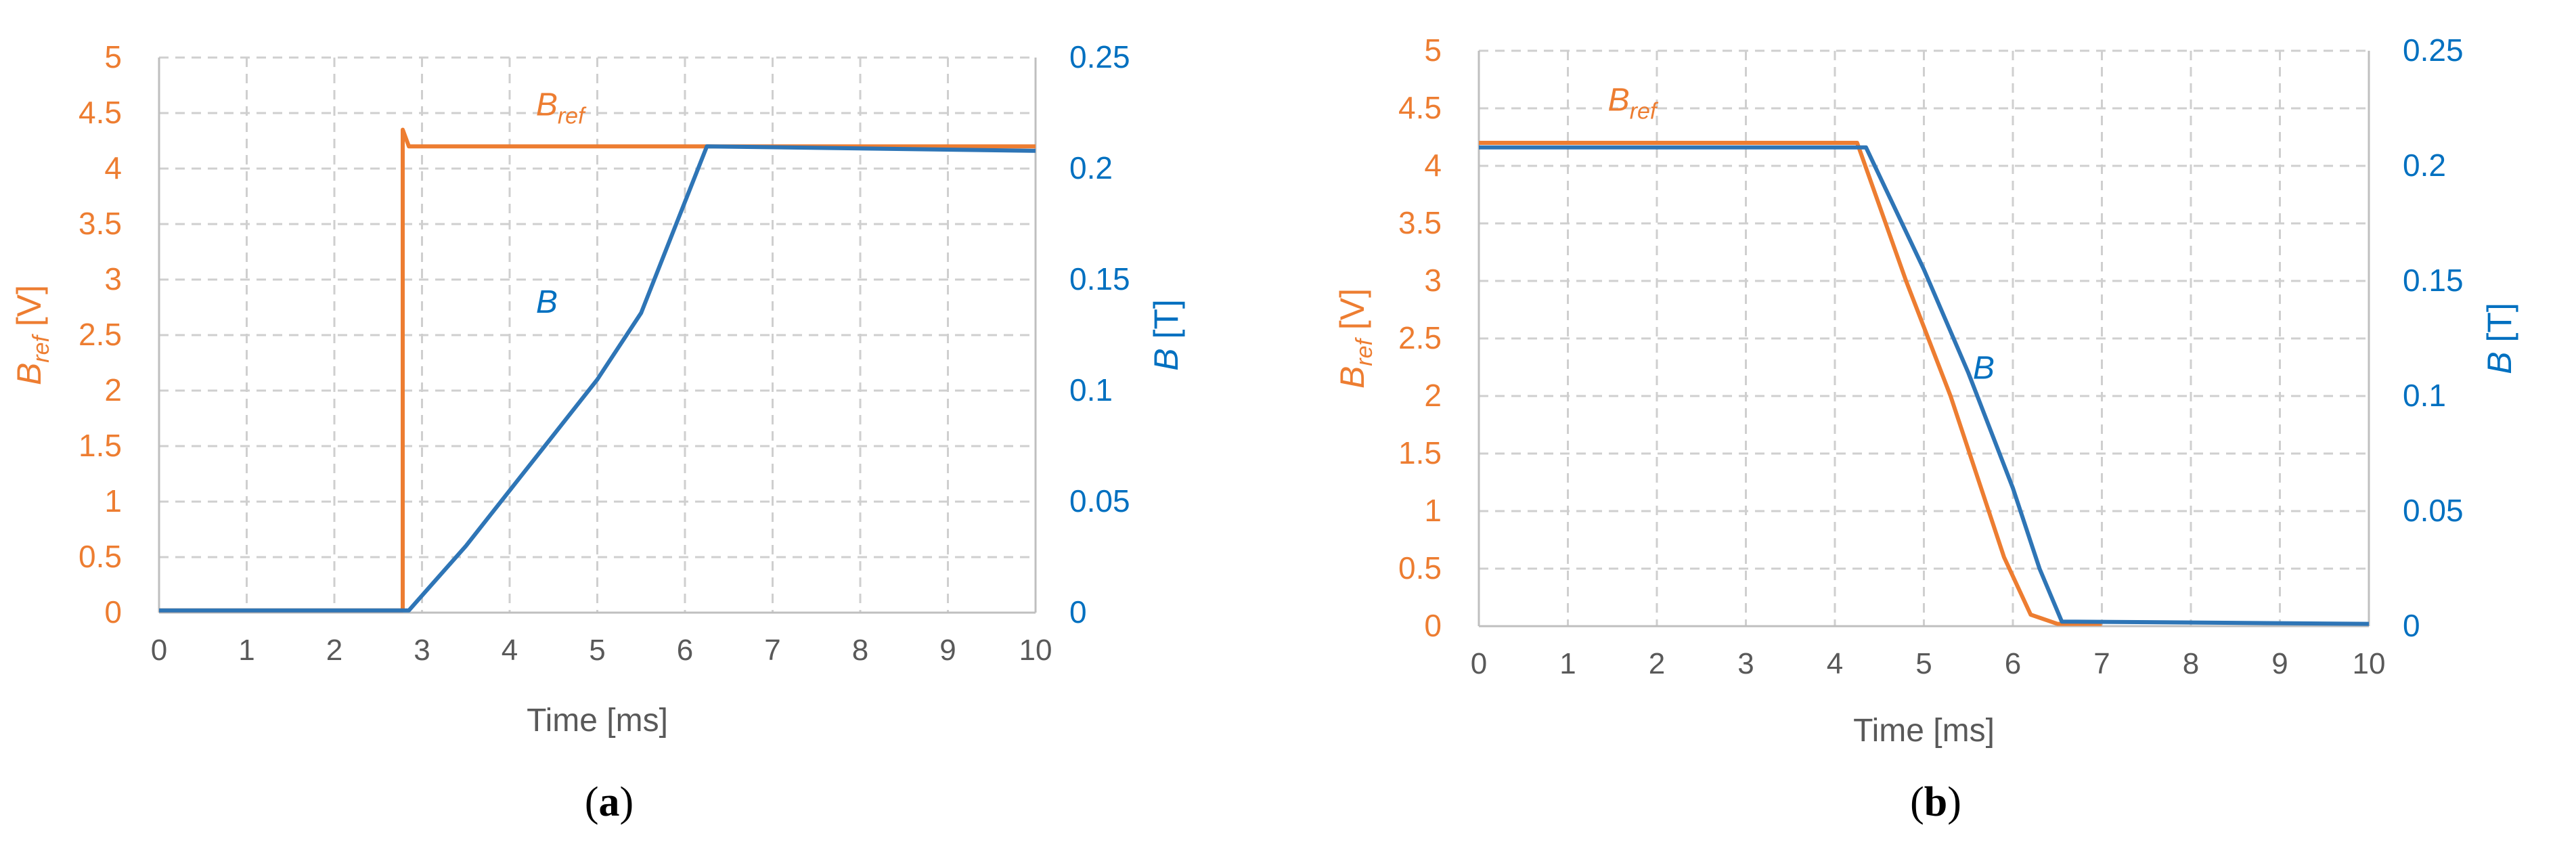 This screenshot has width=2576, height=857. Describe the element at coordinates (1935, 802) in the screenshot. I see `panel-label-b: (b)` at that location.